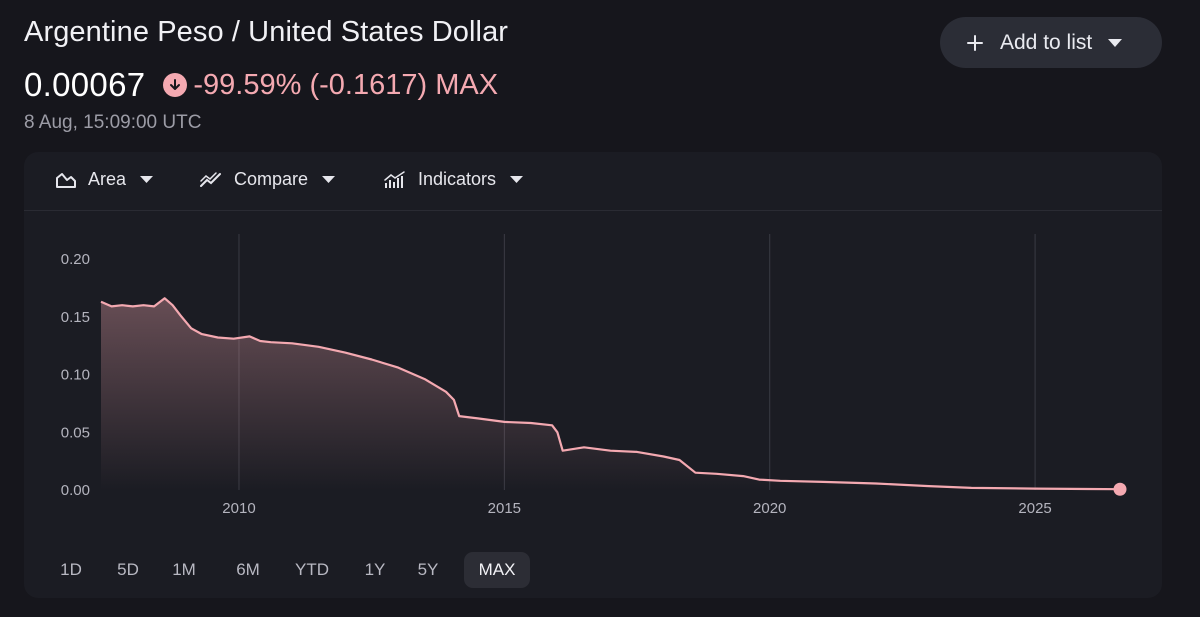 The image size is (1200, 617). I want to click on area-chart-icon, so click(66, 180).